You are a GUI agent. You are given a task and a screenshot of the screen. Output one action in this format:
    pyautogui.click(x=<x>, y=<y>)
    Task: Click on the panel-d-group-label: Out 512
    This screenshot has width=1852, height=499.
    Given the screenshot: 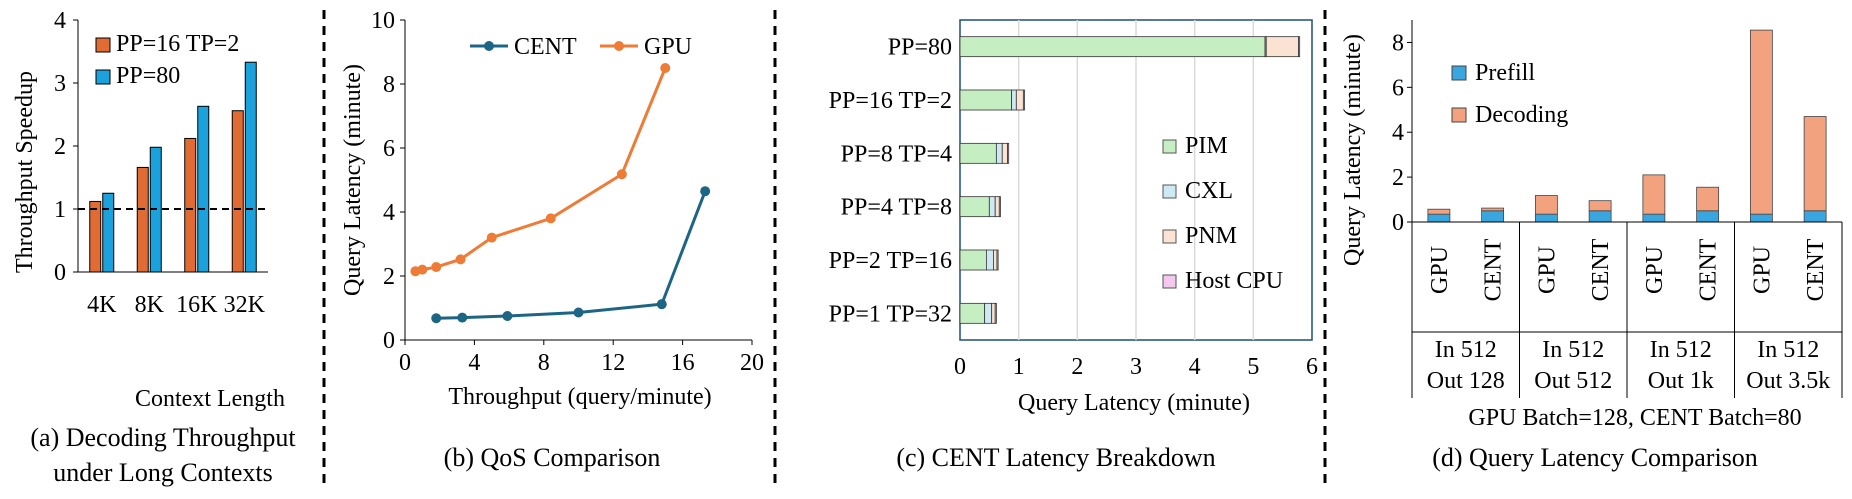 What is the action you would take?
    pyautogui.click(x=1573, y=381)
    